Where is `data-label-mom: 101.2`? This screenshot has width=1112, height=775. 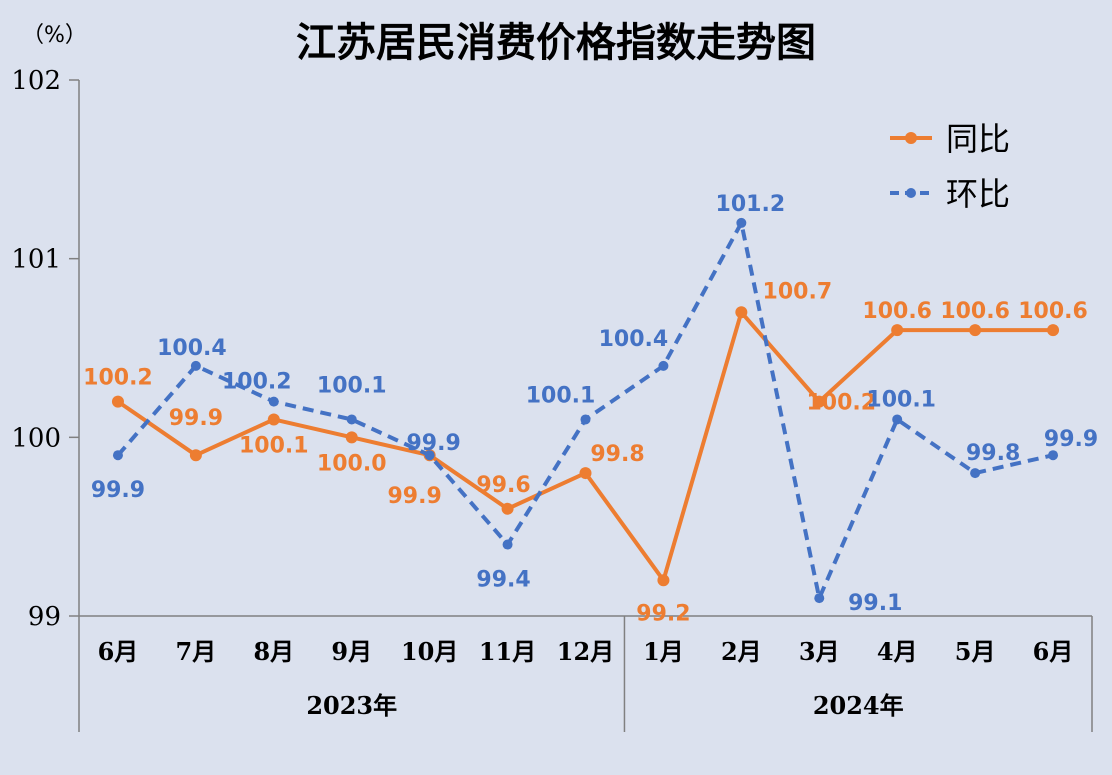 data-label-mom: 101.2 is located at coordinates (751, 204).